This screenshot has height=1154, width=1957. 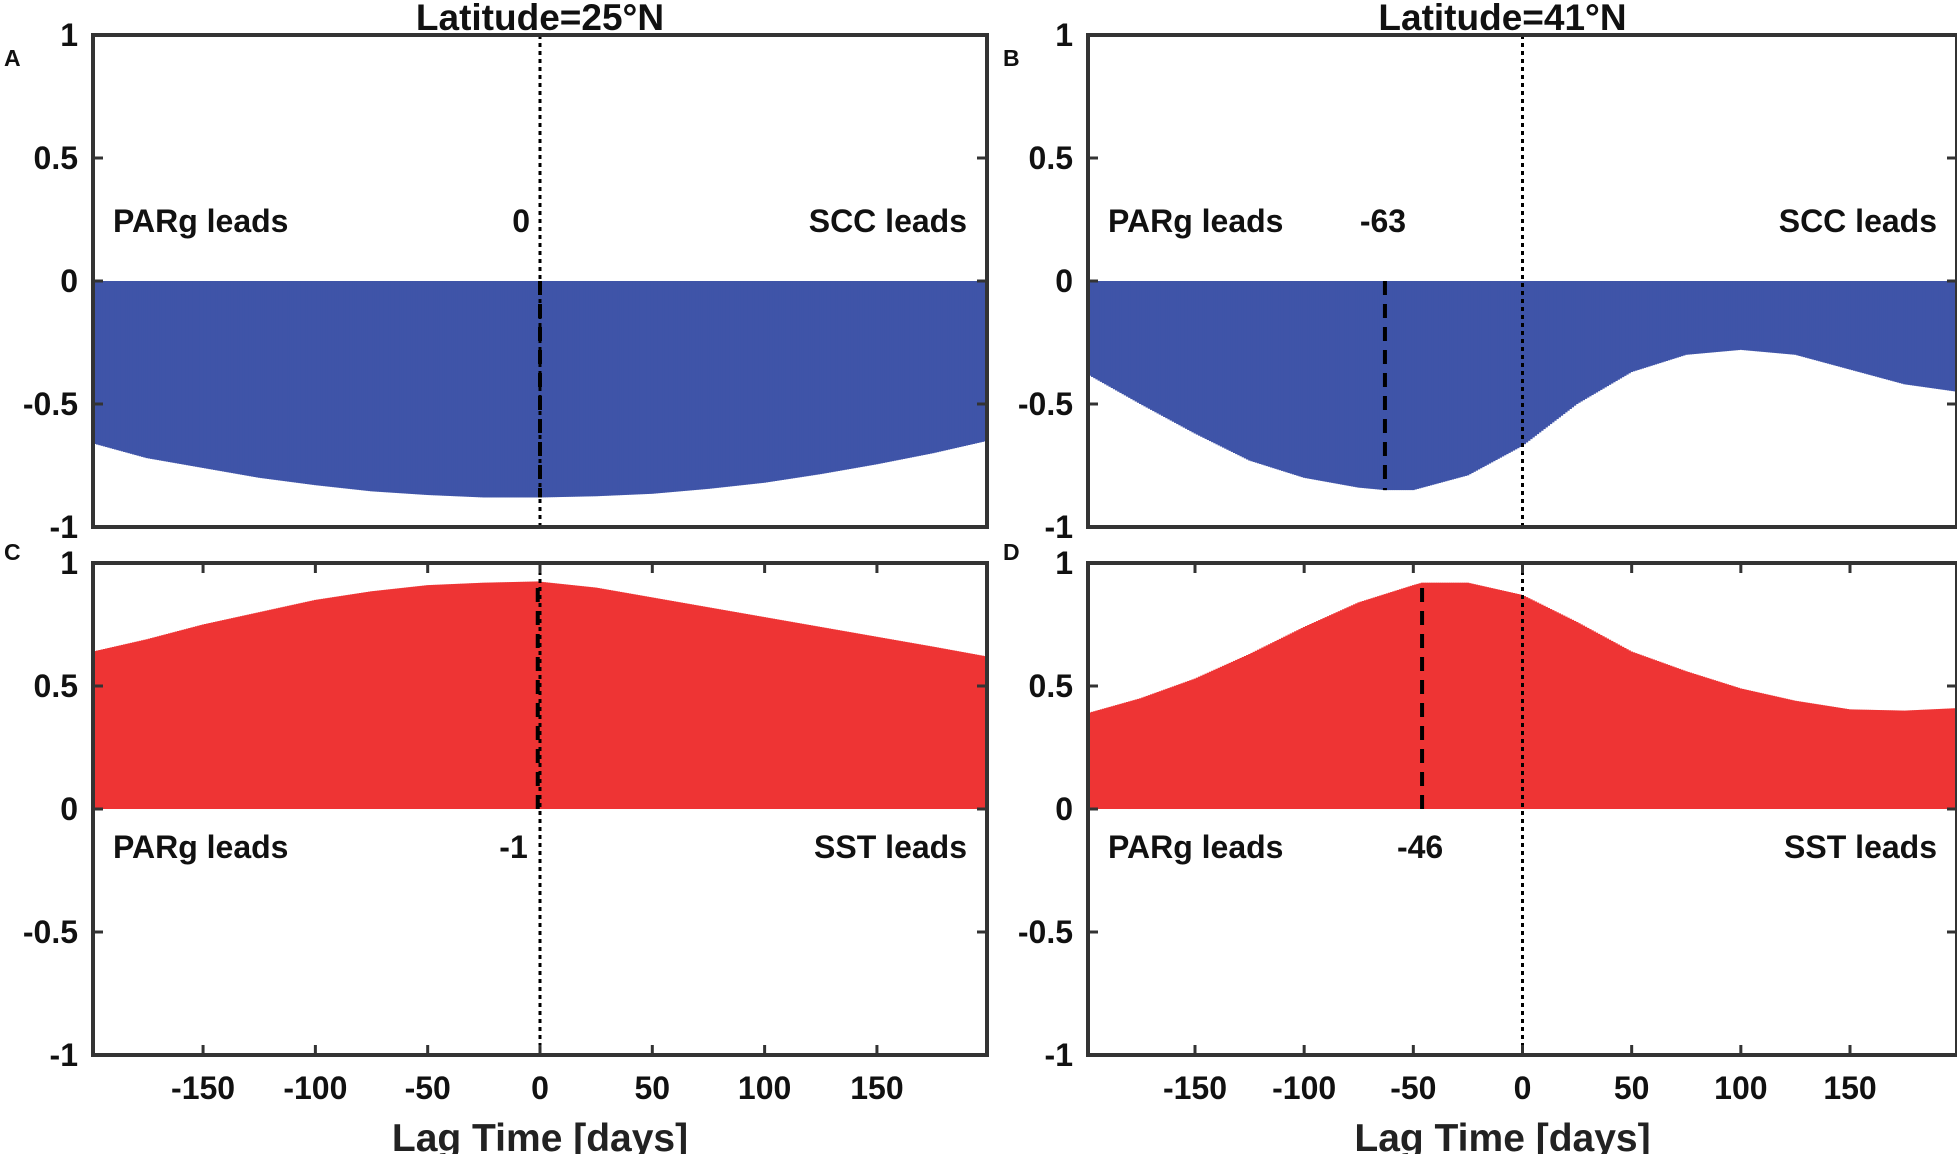 I want to click on x-tick-label: 150, so click(x=1849, y=1088).